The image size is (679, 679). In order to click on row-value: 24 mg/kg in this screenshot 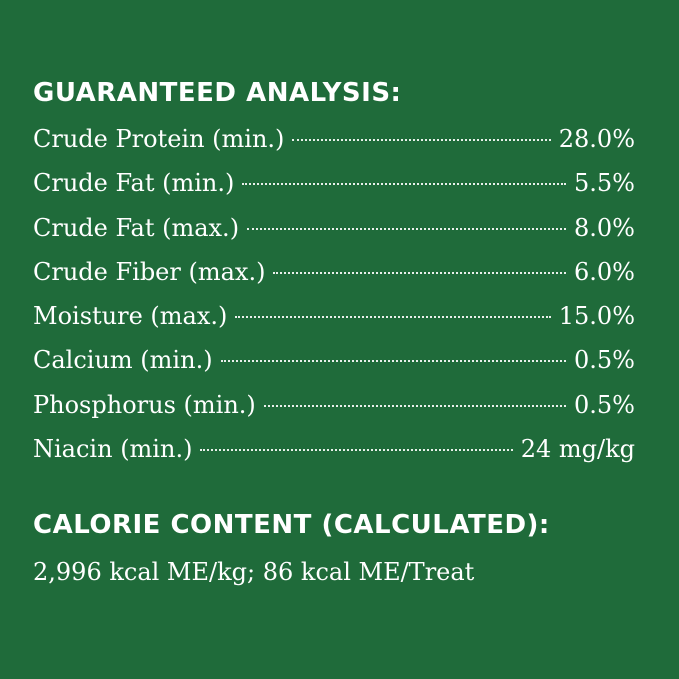, I will do `click(577, 449)`.